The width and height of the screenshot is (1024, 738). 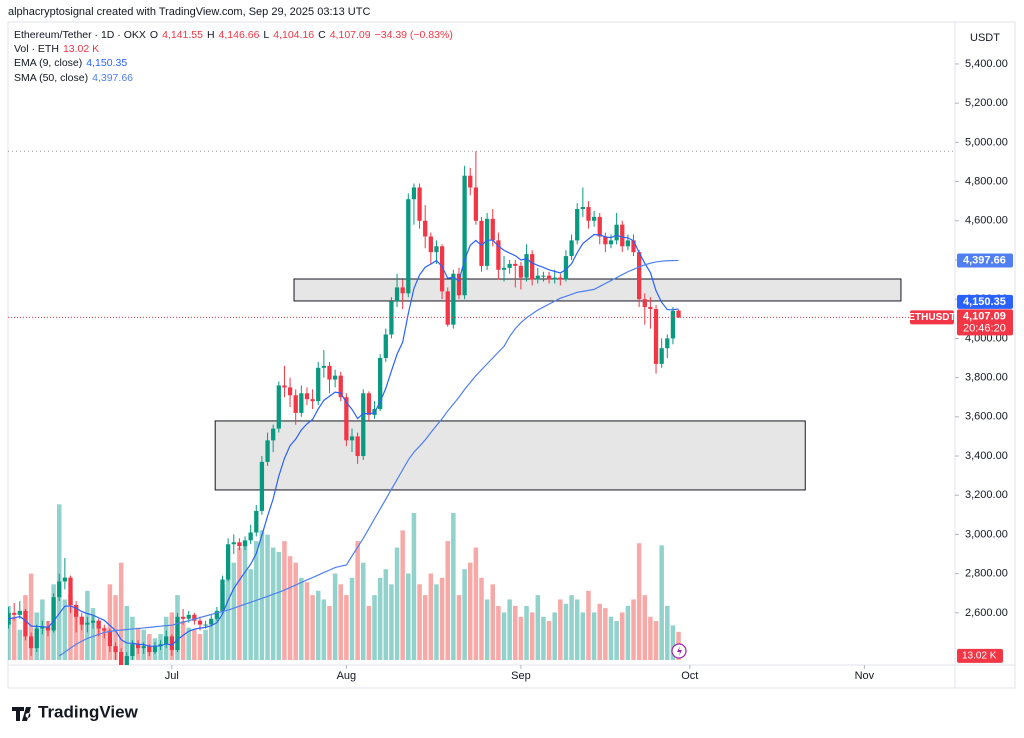 I want to click on legend-value: 4,107.09, so click(x=350, y=35).